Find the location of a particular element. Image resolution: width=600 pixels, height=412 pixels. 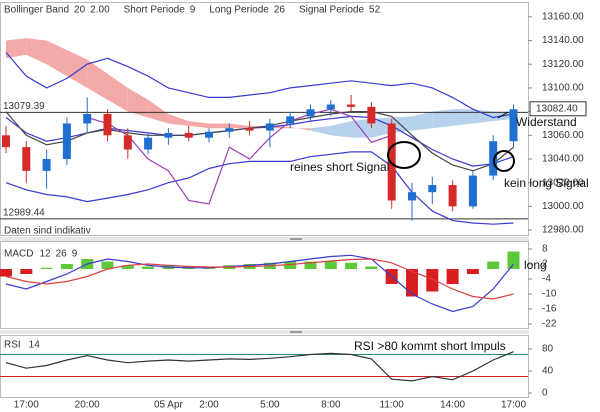

last-price-box is located at coordinates (558, 109).